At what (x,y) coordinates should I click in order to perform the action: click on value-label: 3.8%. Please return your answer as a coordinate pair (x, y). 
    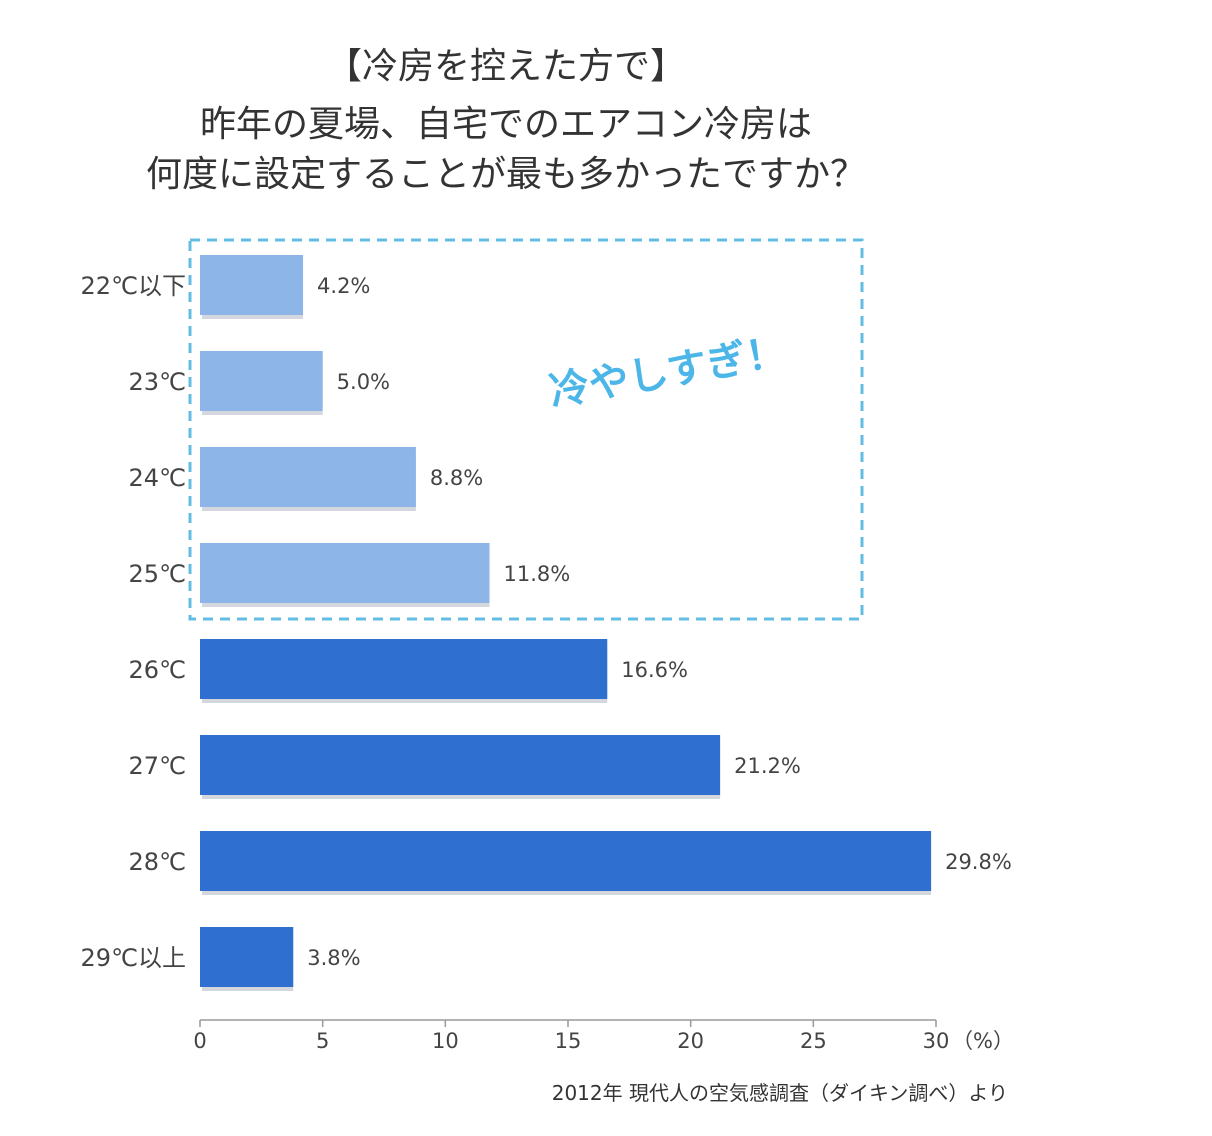
    Looking at the image, I should click on (333, 958).